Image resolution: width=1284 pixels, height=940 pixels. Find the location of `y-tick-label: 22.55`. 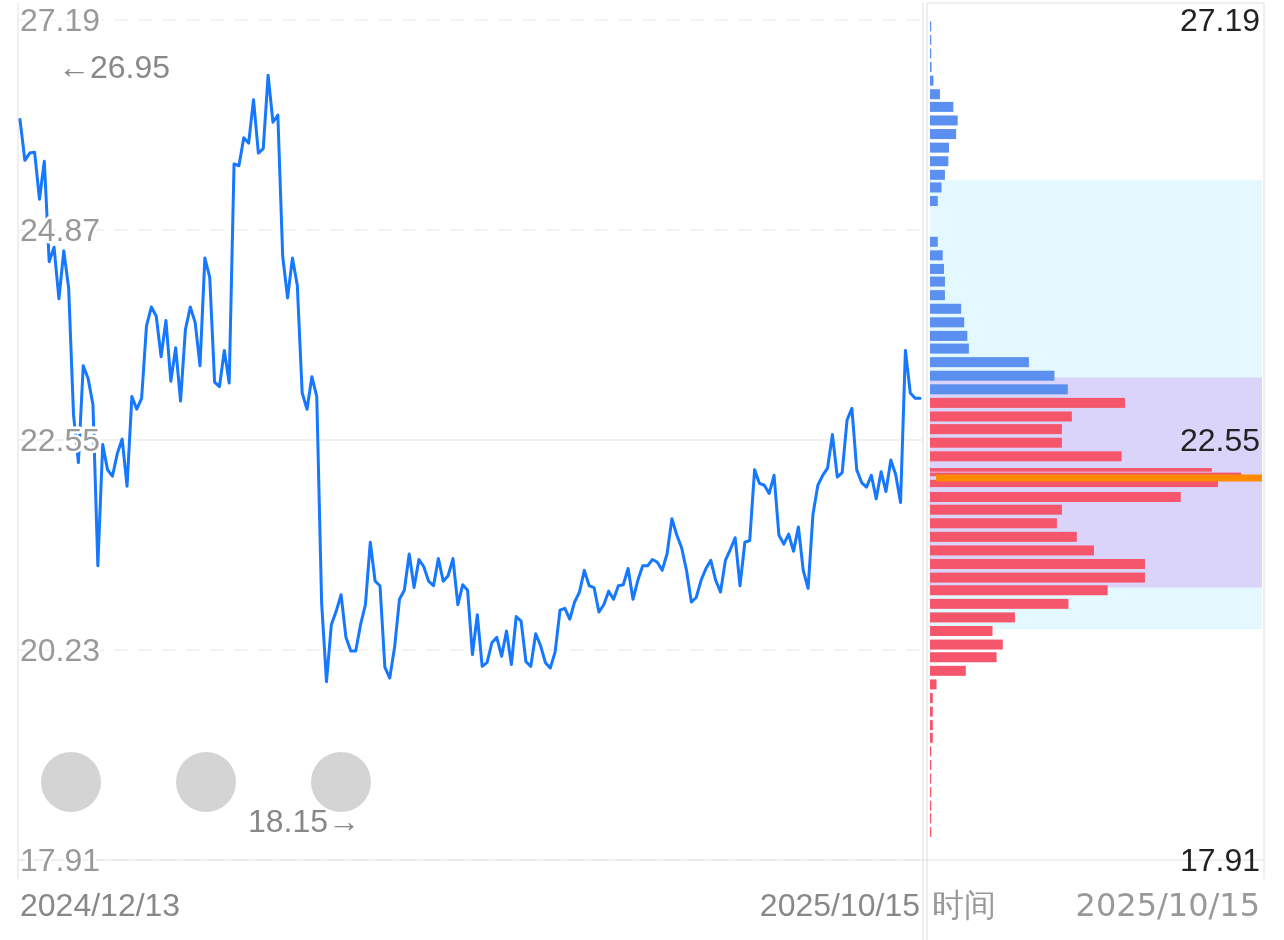

y-tick-label: 22.55 is located at coordinates (1219, 440).